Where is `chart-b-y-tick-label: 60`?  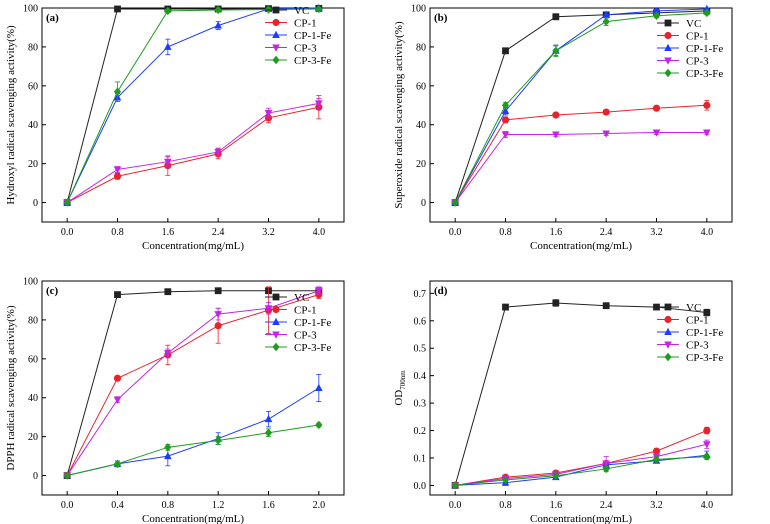
chart-b-y-tick-label: 60 is located at coordinates (421, 86).